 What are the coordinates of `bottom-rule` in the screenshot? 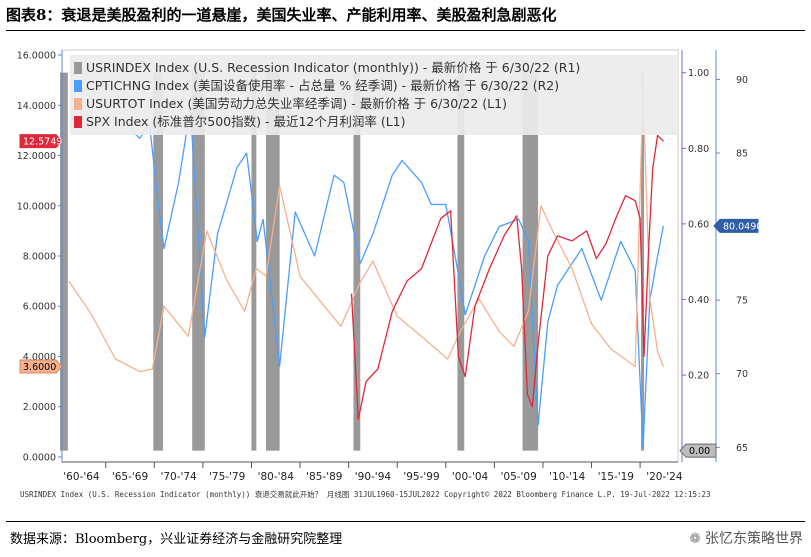 It's located at (405, 521).